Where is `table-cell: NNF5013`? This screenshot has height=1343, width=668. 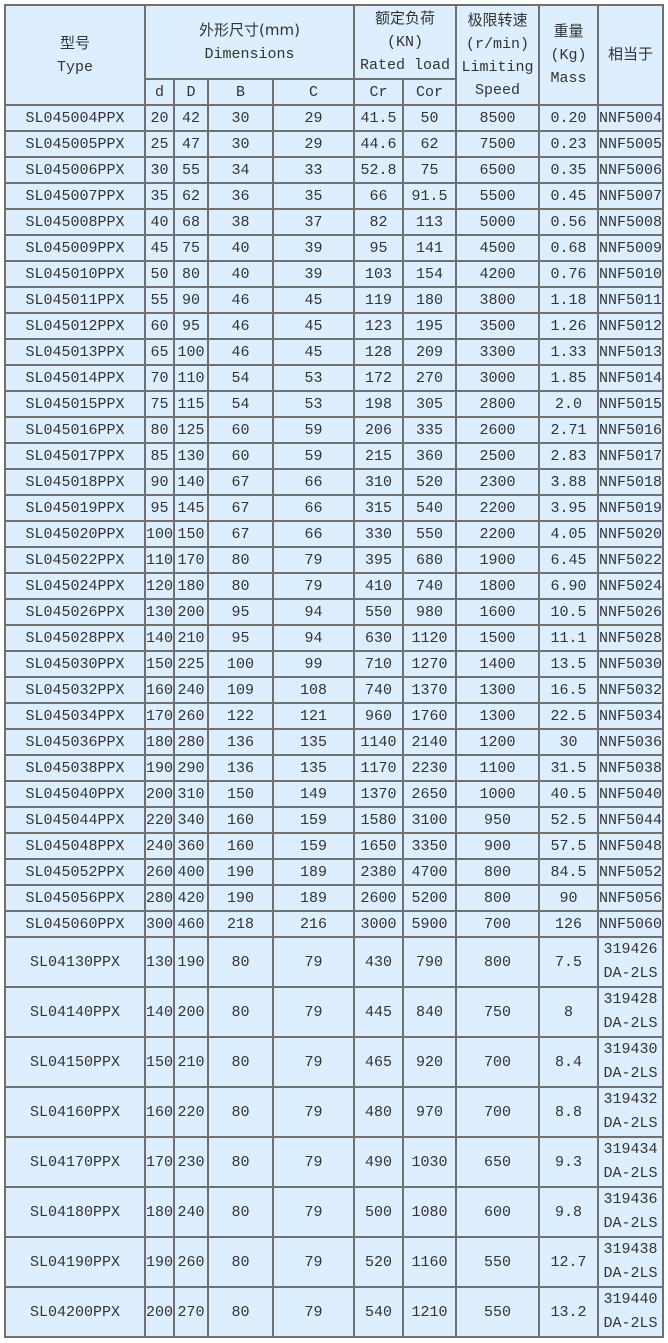
table-cell: NNF5013 is located at coordinates (631, 352).